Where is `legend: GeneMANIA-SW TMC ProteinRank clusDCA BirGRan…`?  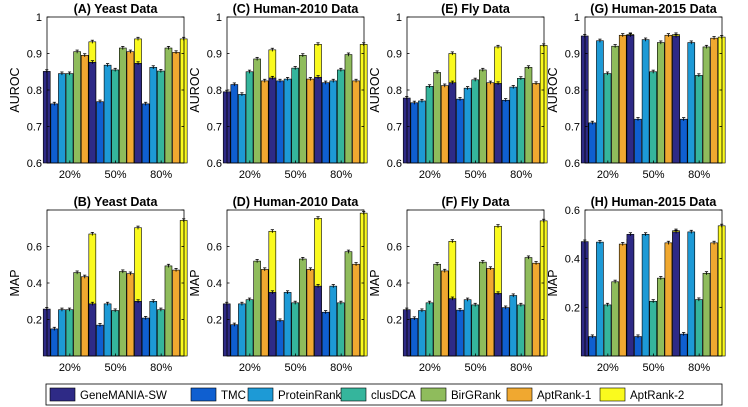 legend: GeneMANIA-SW TMC ProteinRank clusDCA BirGRan… is located at coordinates (384, 394).